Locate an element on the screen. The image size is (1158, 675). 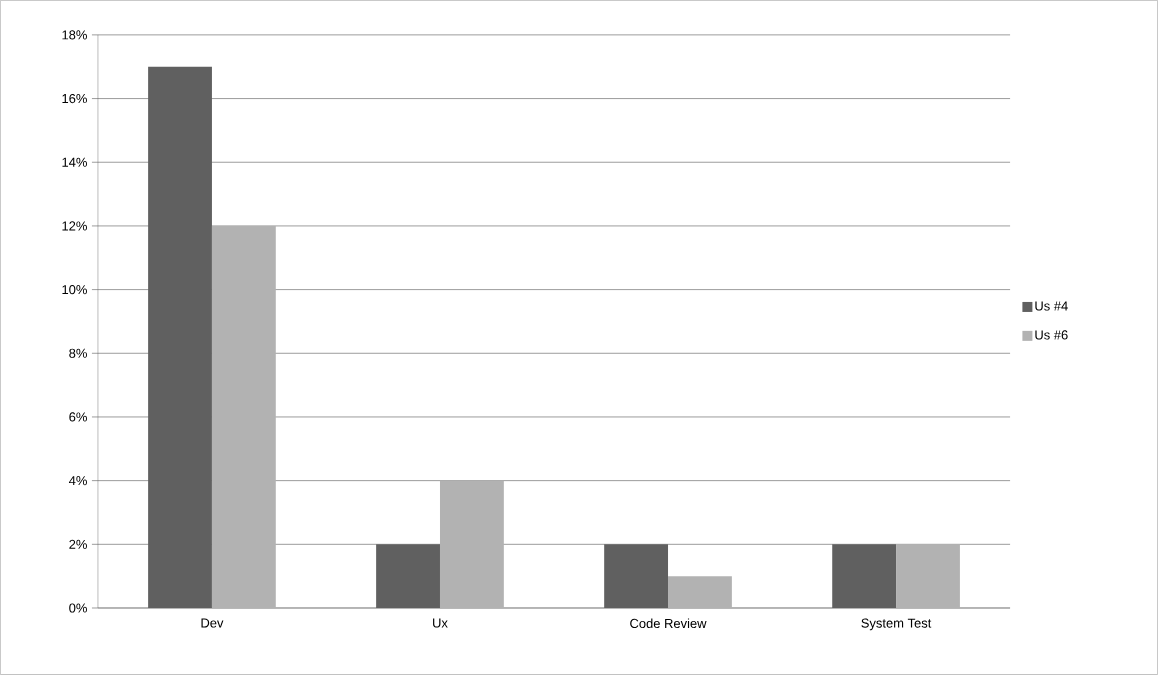
y-tick-label: 6% is located at coordinates (78, 417).